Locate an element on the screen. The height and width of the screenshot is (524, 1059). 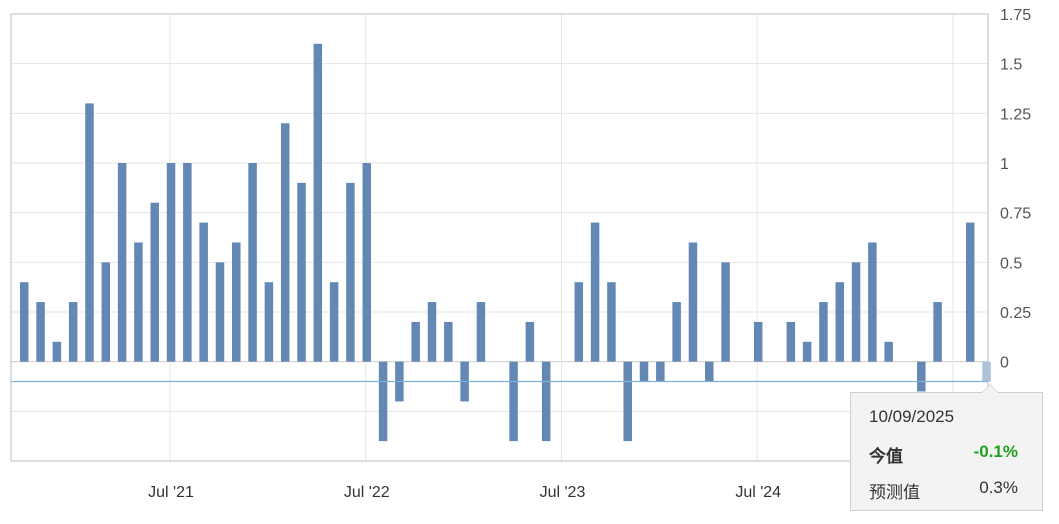
y-tick-label: 1.25 is located at coordinates (1015, 114).